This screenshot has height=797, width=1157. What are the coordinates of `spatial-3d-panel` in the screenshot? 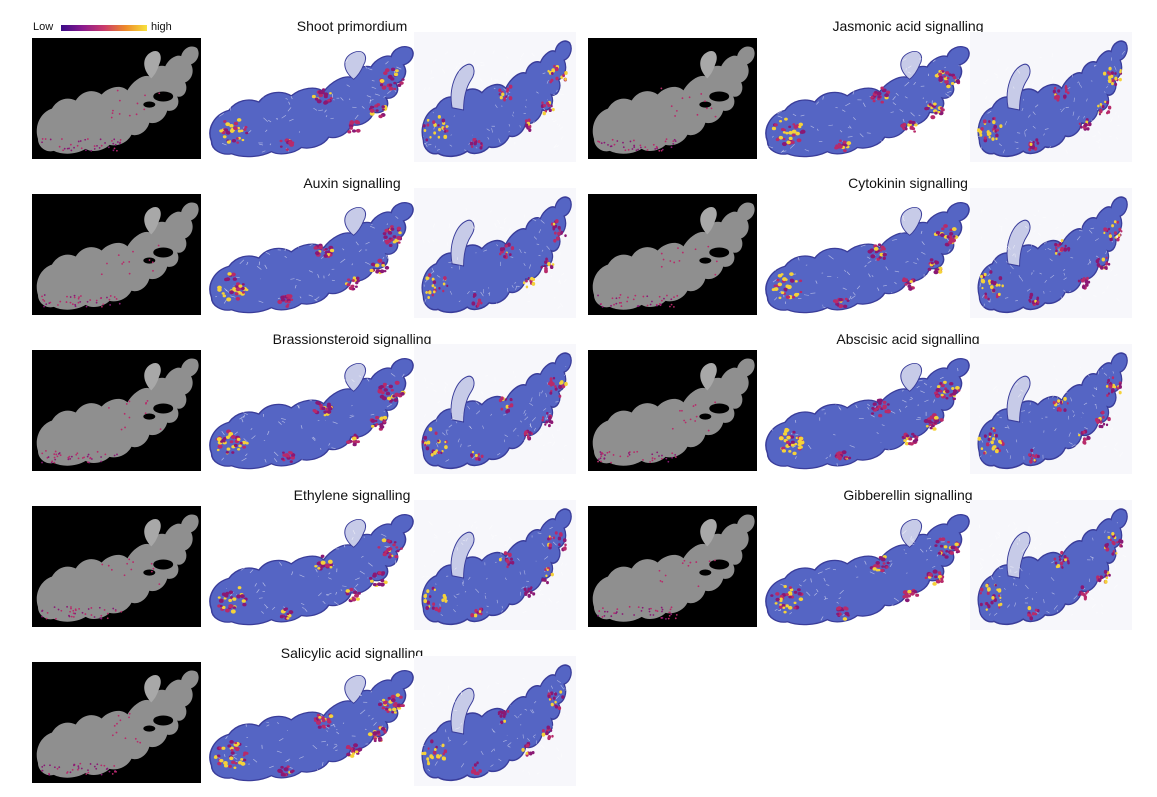 It's located at (495, 97).